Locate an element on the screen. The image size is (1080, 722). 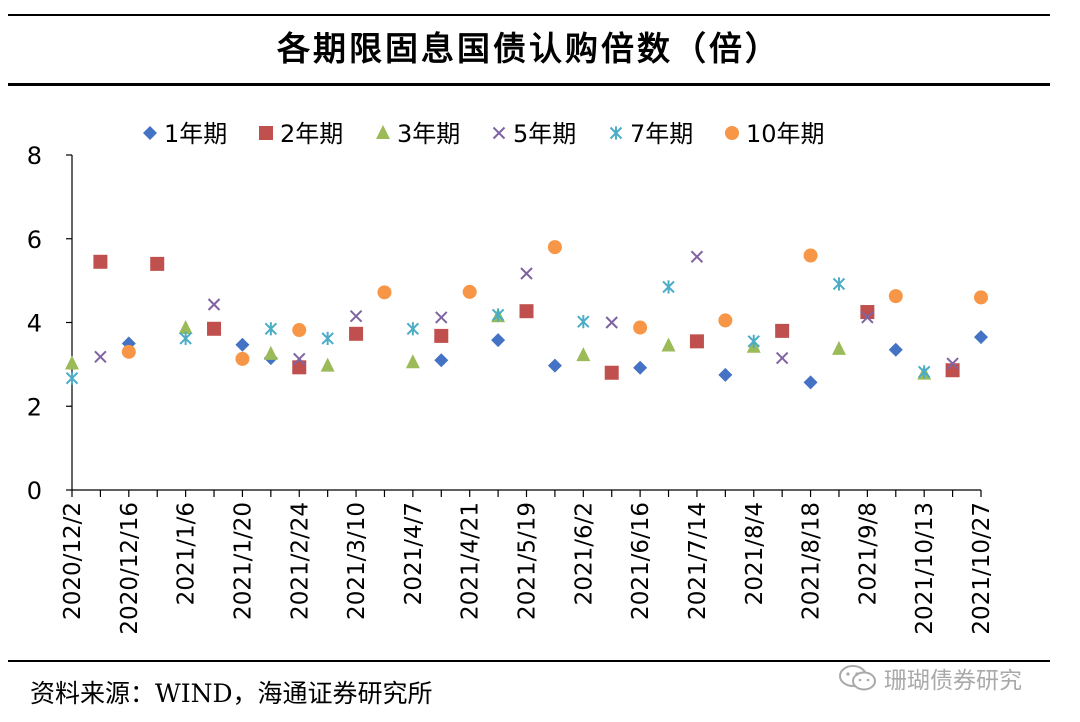
y-tick-label: 4 is located at coordinates (34, 324).